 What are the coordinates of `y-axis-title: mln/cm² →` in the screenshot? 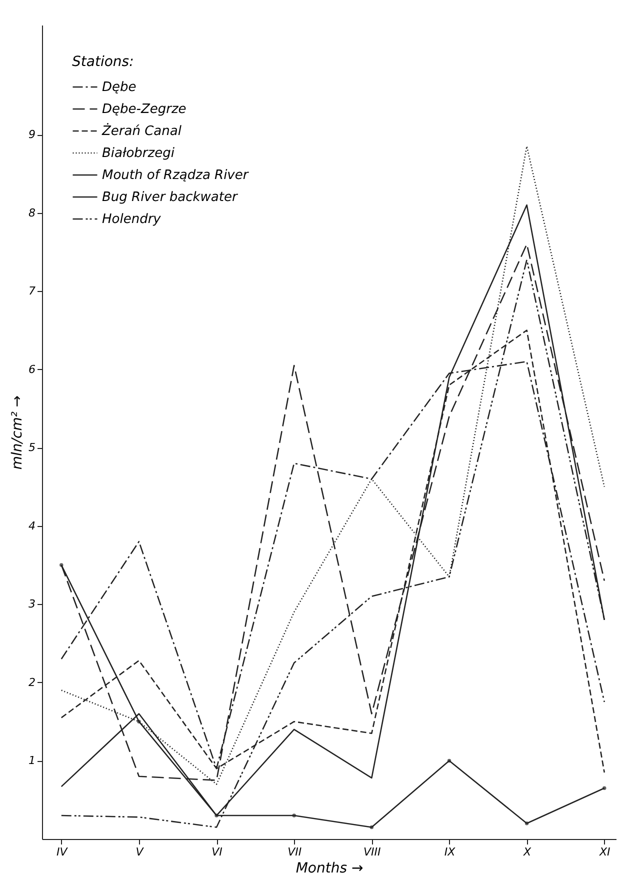 It's located at (18, 432).